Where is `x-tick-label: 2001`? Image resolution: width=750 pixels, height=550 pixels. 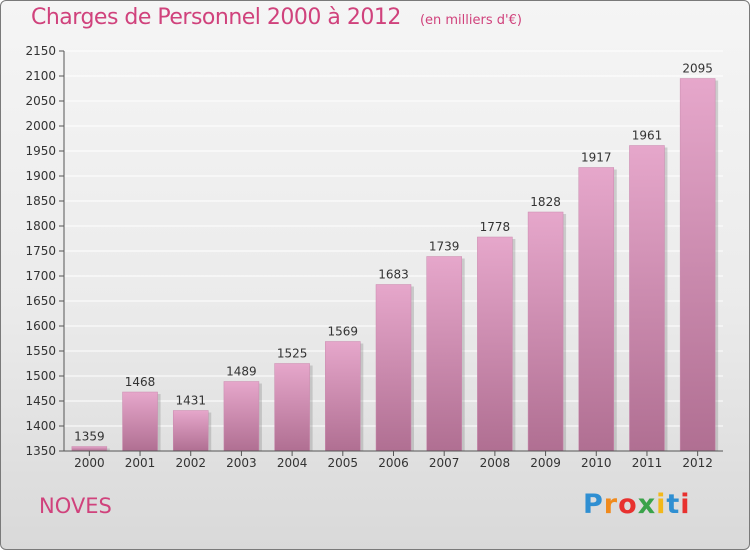
x-tick-label: 2001 is located at coordinates (140, 463).